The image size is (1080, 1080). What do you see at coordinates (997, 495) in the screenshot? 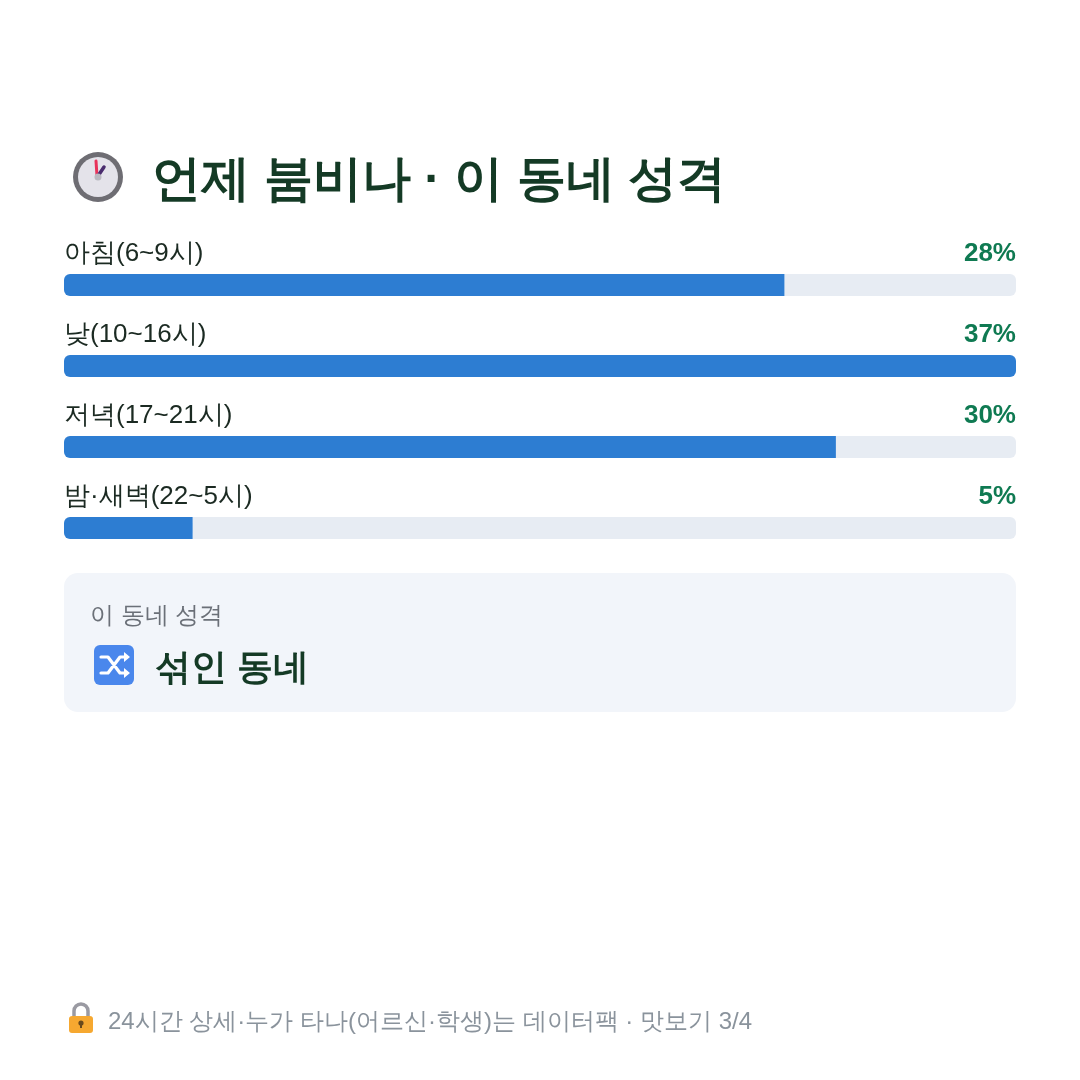
I see `value-label: 5%` at bounding box center [997, 495].